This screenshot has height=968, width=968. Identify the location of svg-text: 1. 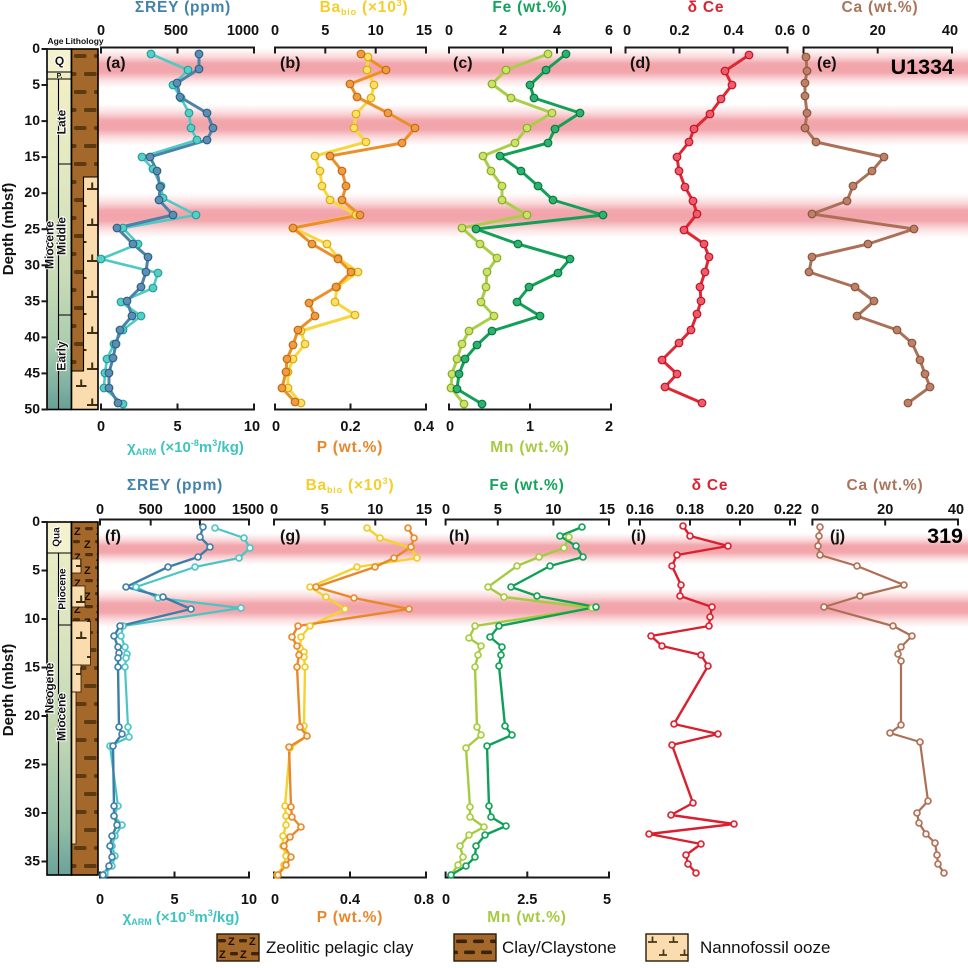
(530, 427).